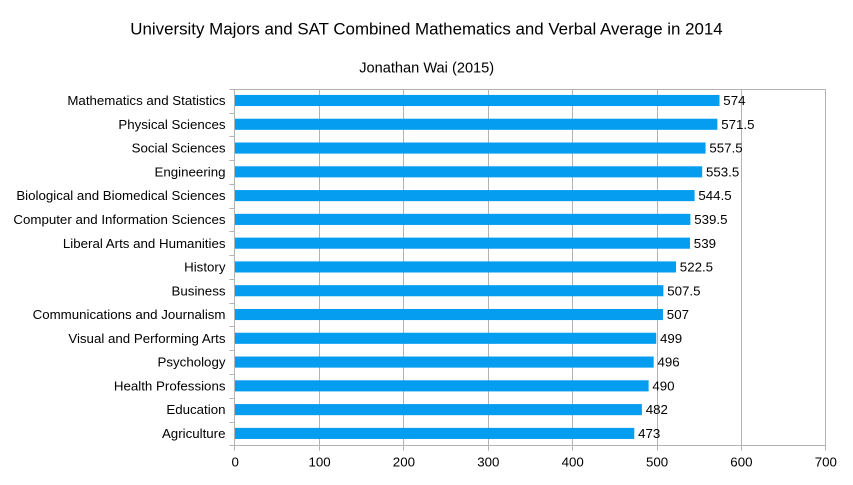  What do you see at coordinates (669, 362) in the screenshot?
I see `svg-text: 496` at bounding box center [669, 362].